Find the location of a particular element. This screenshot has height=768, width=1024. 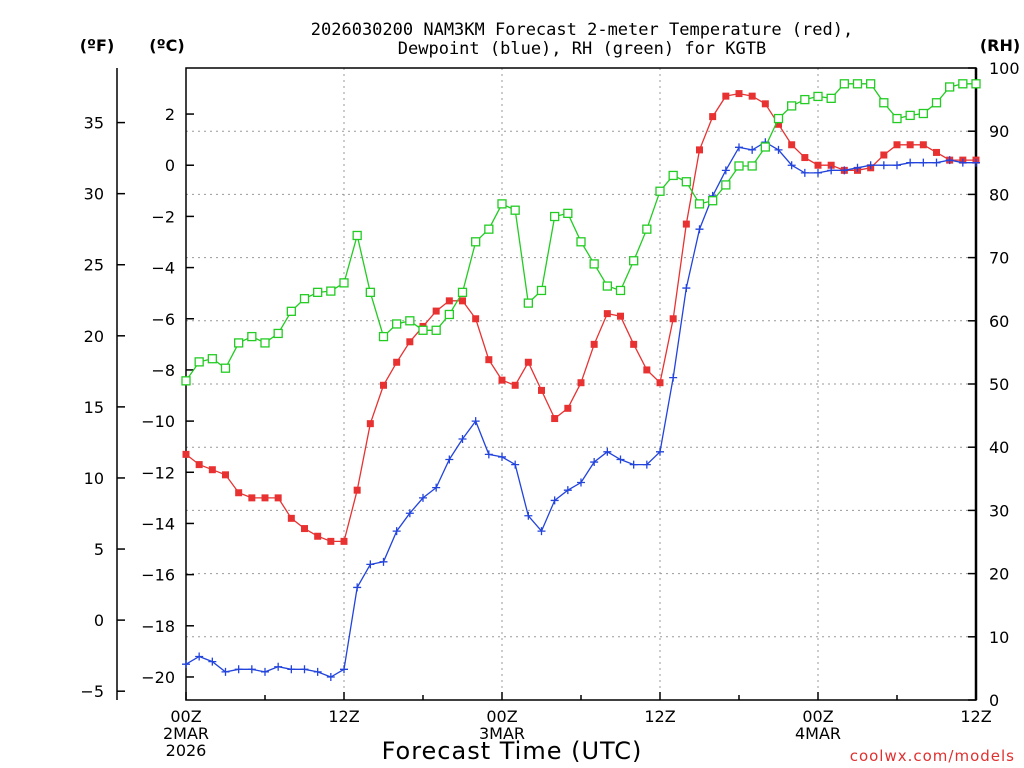

celsius-tick-label: −2 is located at coordinates (163, 216).